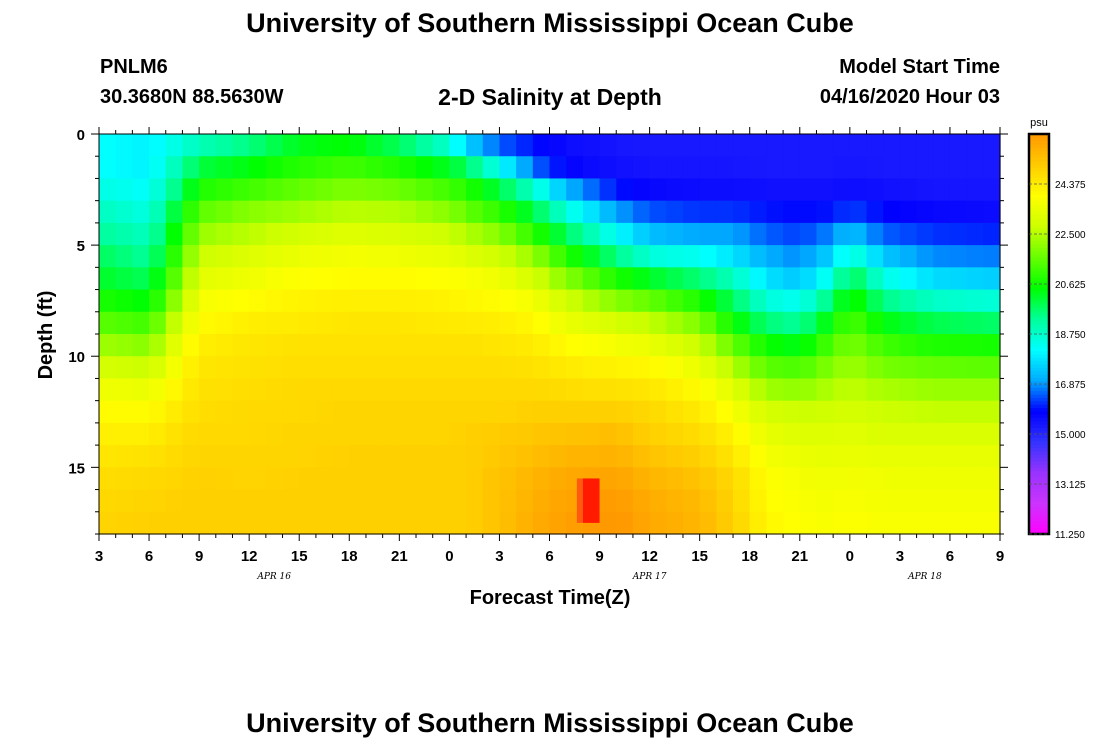 Image resolution: width=1100 pixels, height=750 pixels. What do you see at coordinates (81, 246) in the screenshot?
I see `y-tick-label: 5` at bounding box center [81, 246].